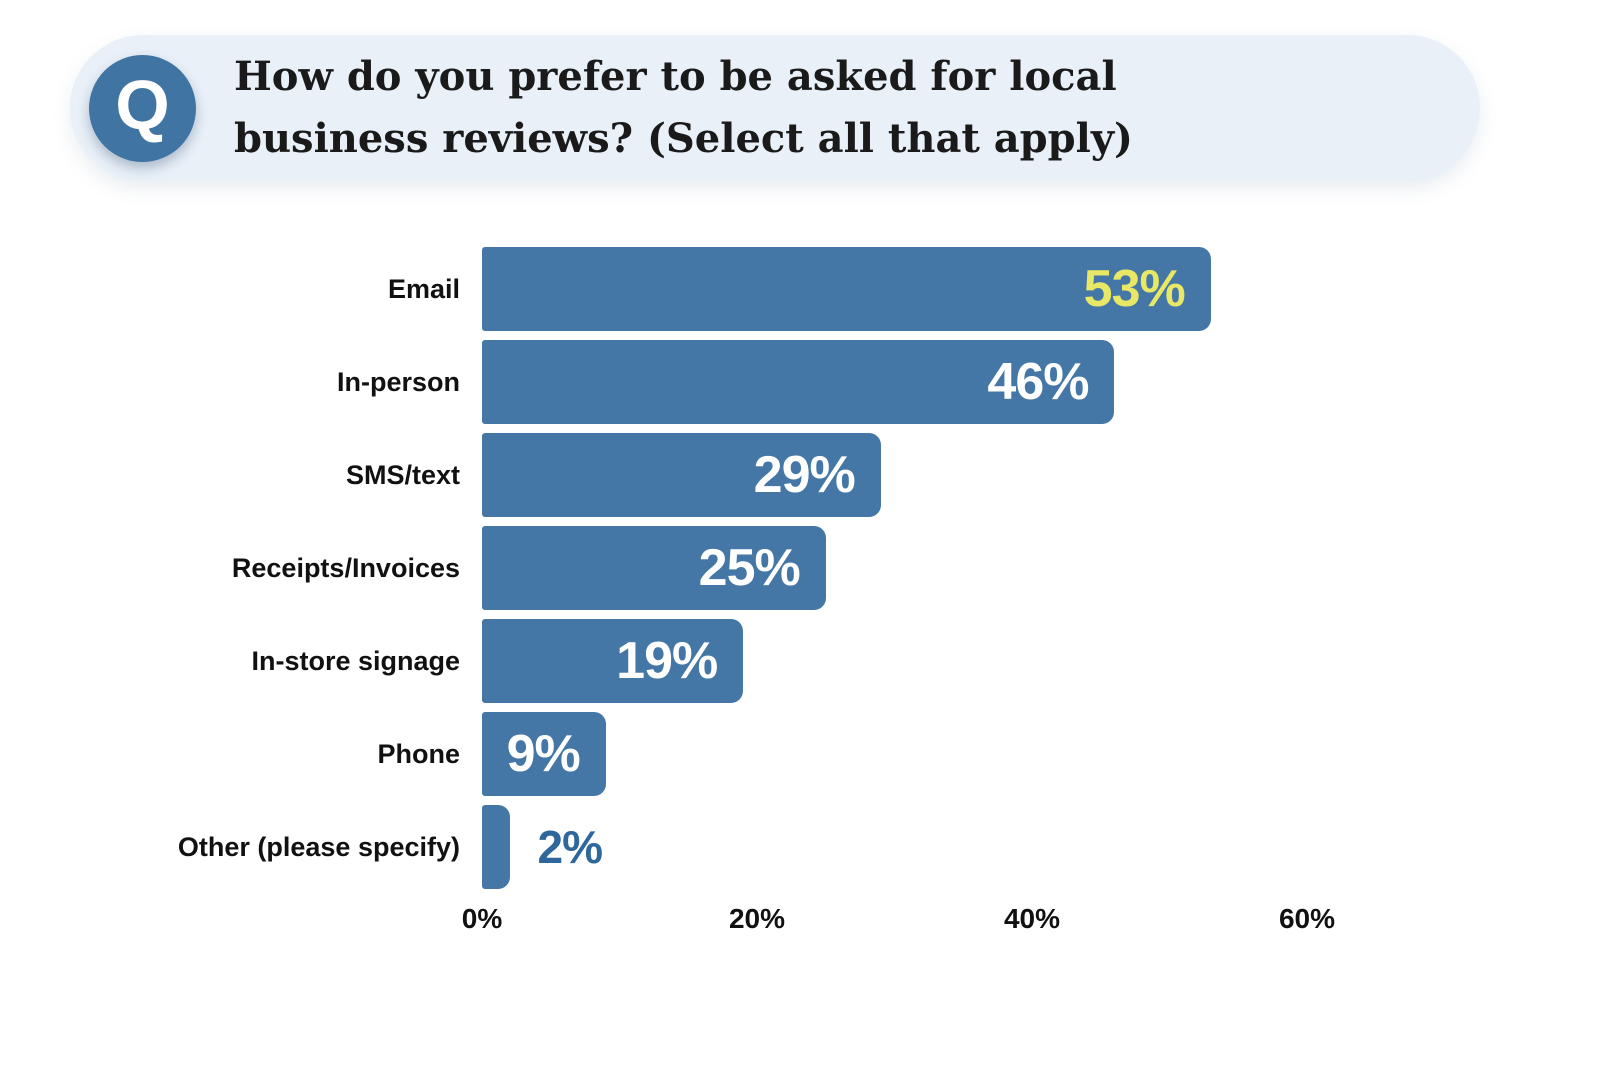  Describe the element at coordinates (570, 847) in the screenshot. I see `value-label: 2%` at that location.